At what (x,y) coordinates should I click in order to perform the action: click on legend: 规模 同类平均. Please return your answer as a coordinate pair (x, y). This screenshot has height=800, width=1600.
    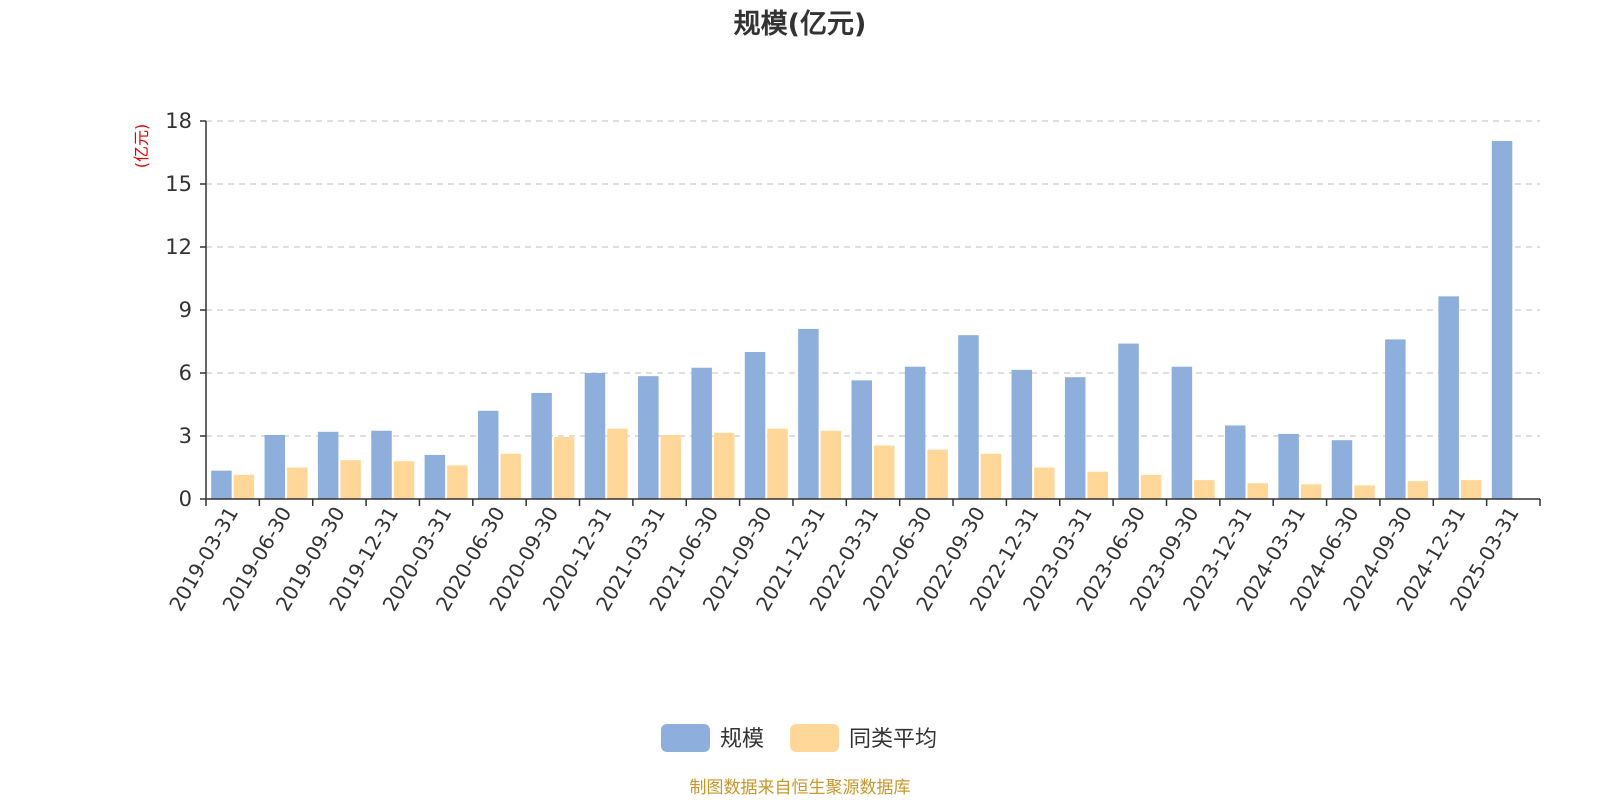
    Looking at the image, I should click on (799, 738).